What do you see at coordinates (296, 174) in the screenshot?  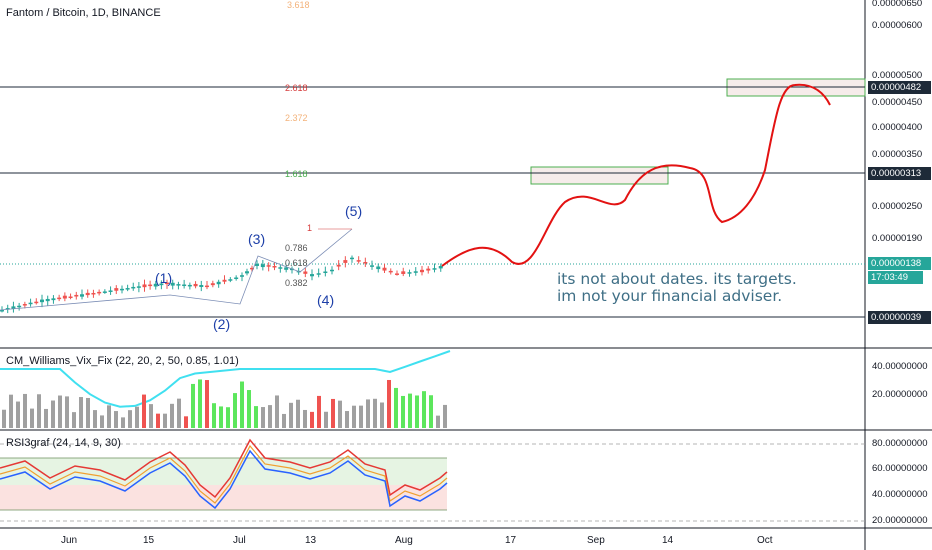 I see `fib-label-1618: 1.618` at bounding box center [296, 174].